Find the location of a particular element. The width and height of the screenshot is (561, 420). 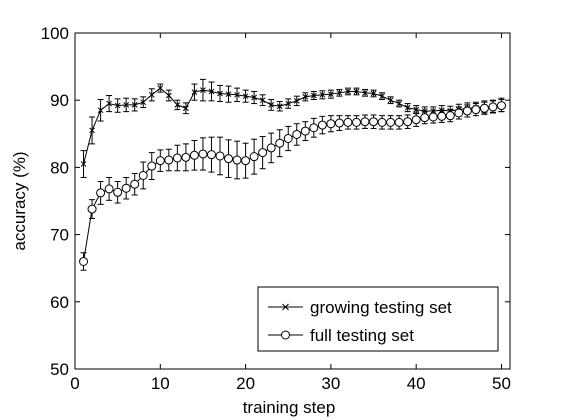

y-tick-label-90: 90 is located at coordinates (59, 100).